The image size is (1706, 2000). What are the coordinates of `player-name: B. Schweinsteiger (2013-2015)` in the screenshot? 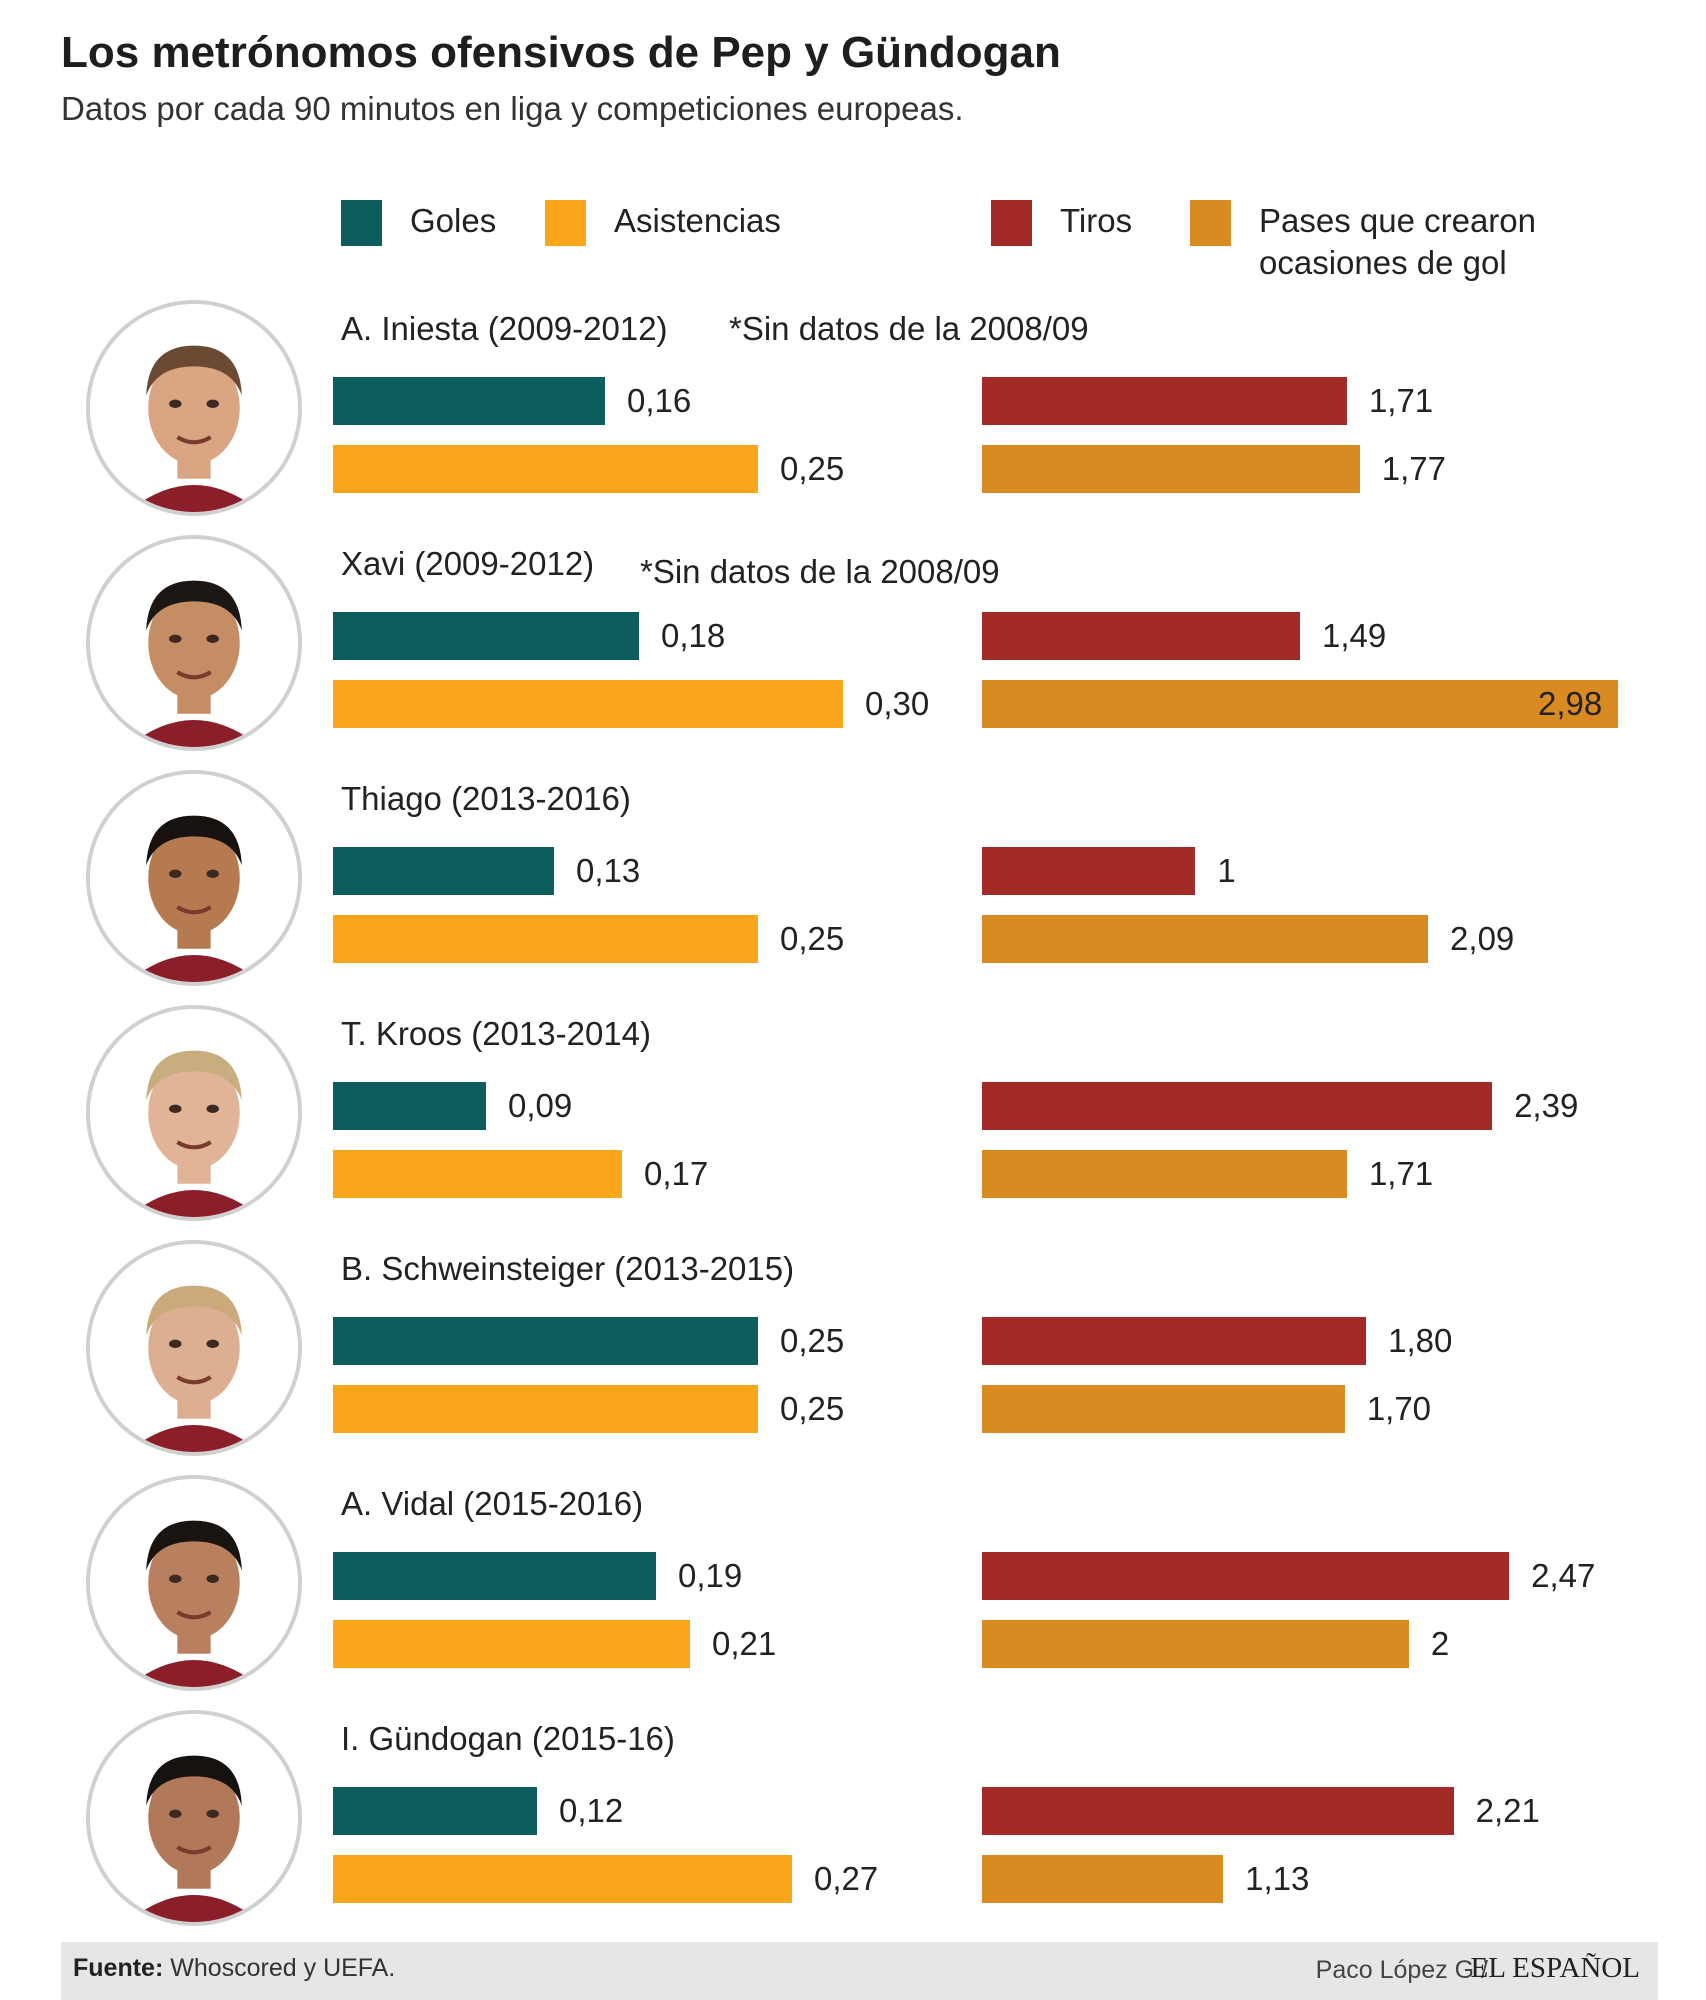 It's located at (568, 1268).